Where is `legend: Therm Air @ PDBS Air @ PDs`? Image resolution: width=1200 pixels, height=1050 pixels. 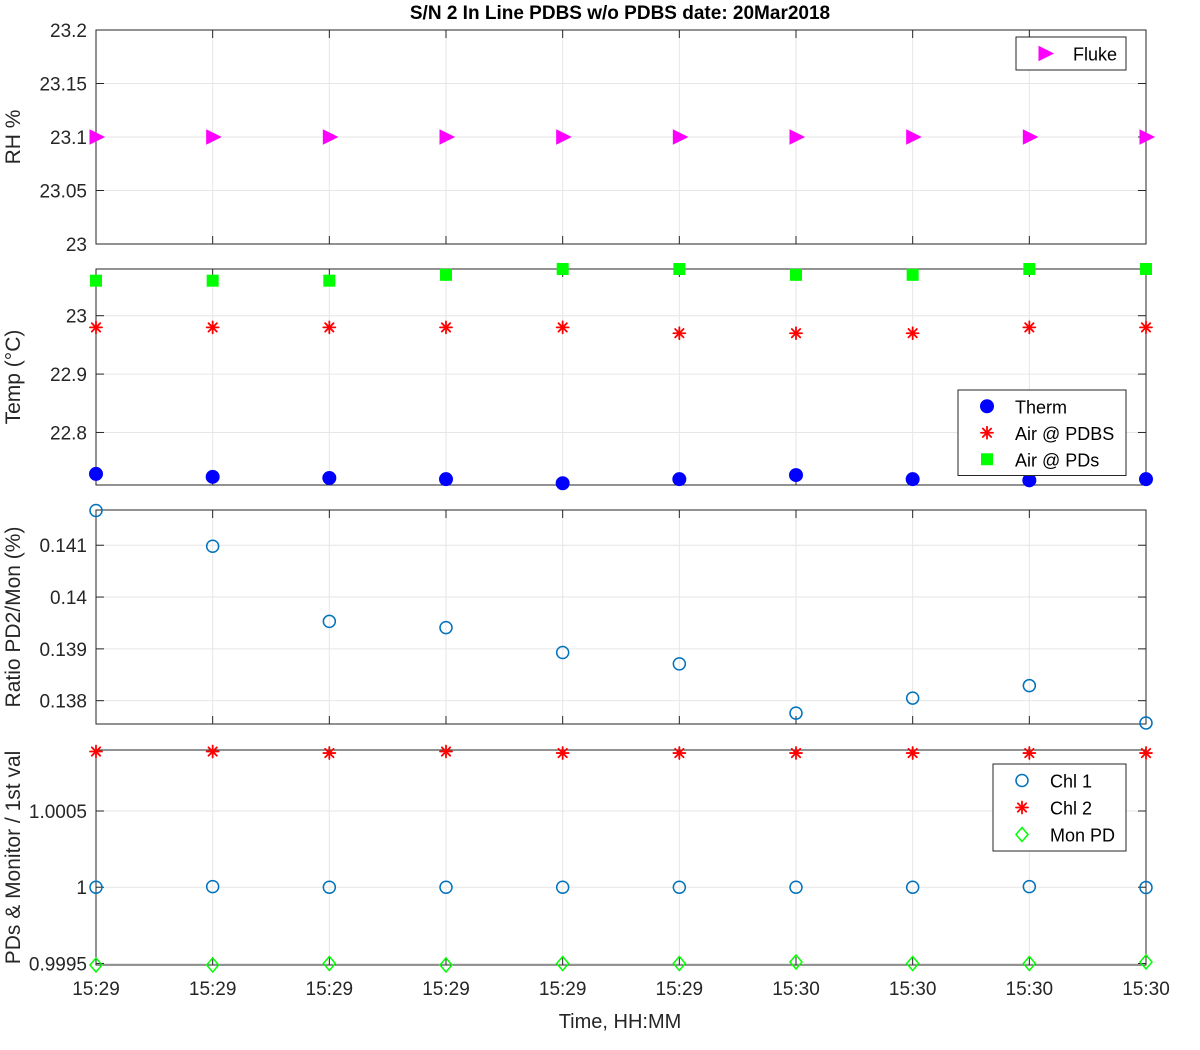
legend: Therm Air @ PDBS Air @ PDs is located at coordinates (1042, 432).